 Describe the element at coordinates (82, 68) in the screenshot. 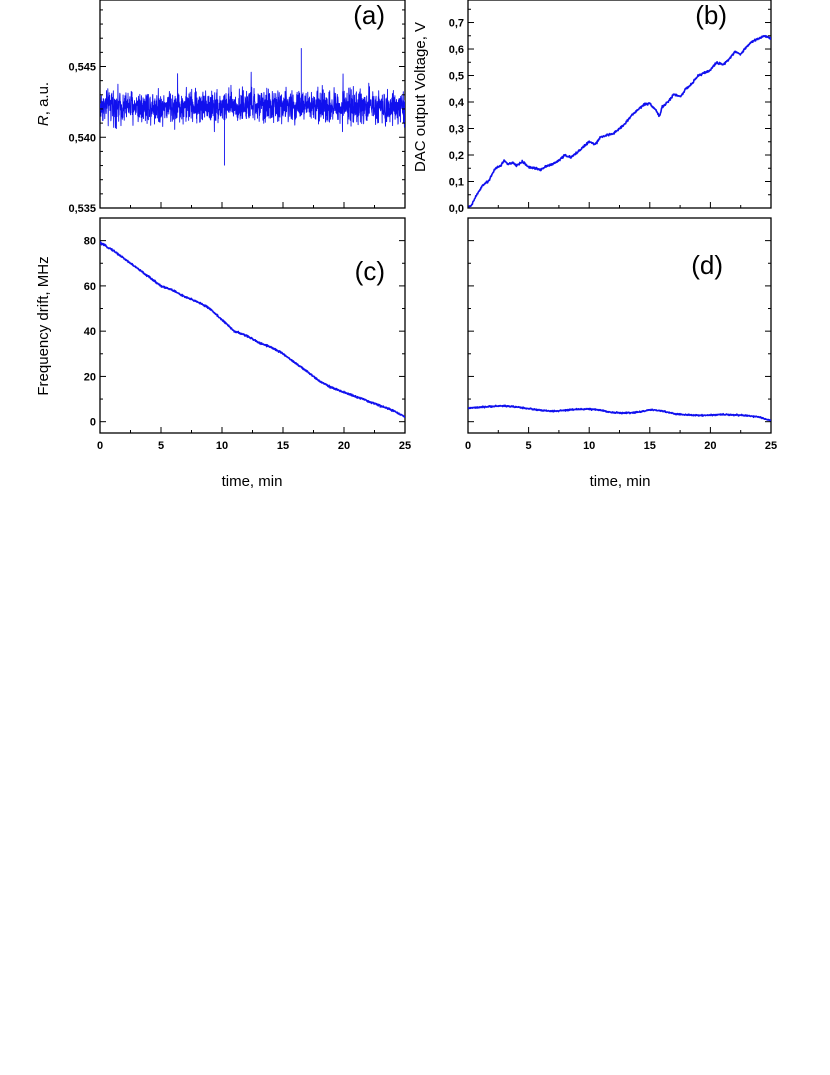

I see `y-tick-label: 0,545` at that location.